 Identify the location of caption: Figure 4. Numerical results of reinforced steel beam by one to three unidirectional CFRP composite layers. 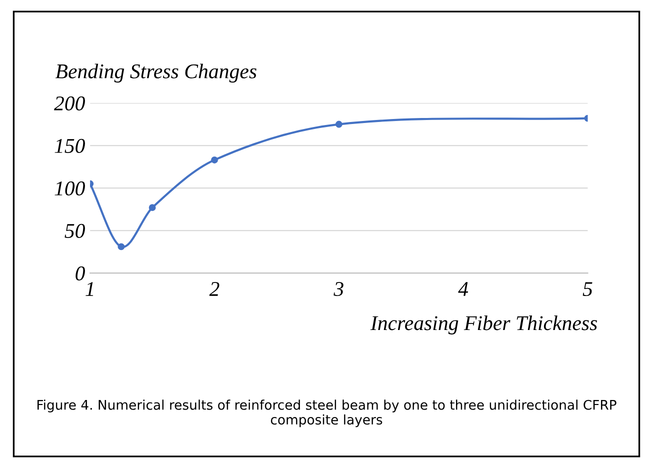
(326, 414).